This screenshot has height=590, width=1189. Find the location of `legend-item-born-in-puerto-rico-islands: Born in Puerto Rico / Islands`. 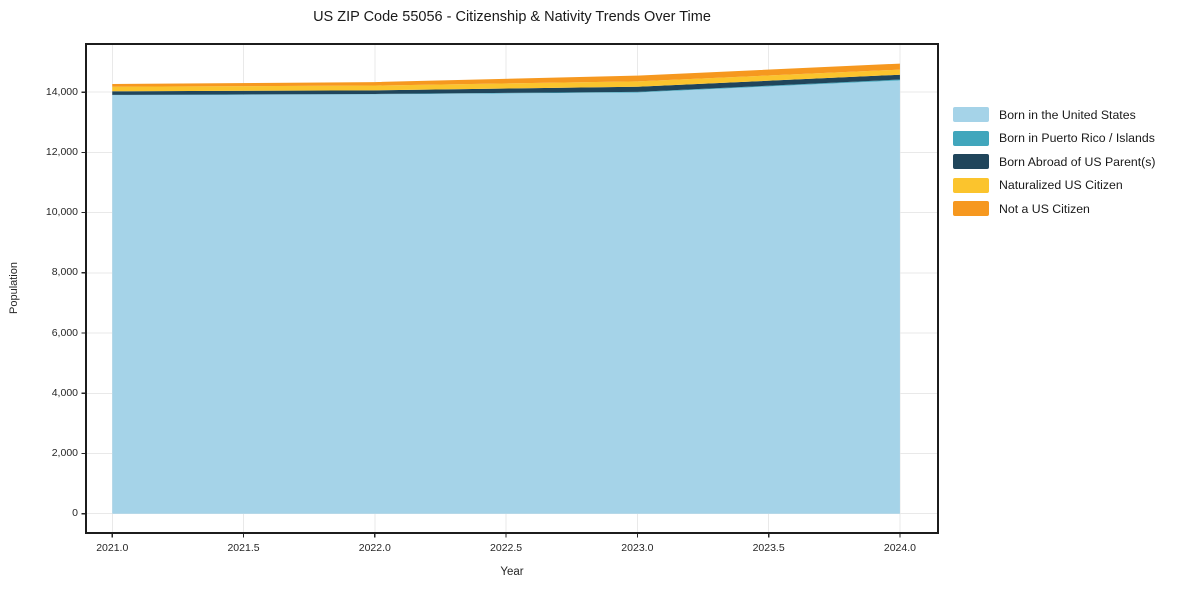

legend-item-born-in-puerto-rico-islands: Born in Puerto Rico / Islands is located at coordinates (1054, 139).